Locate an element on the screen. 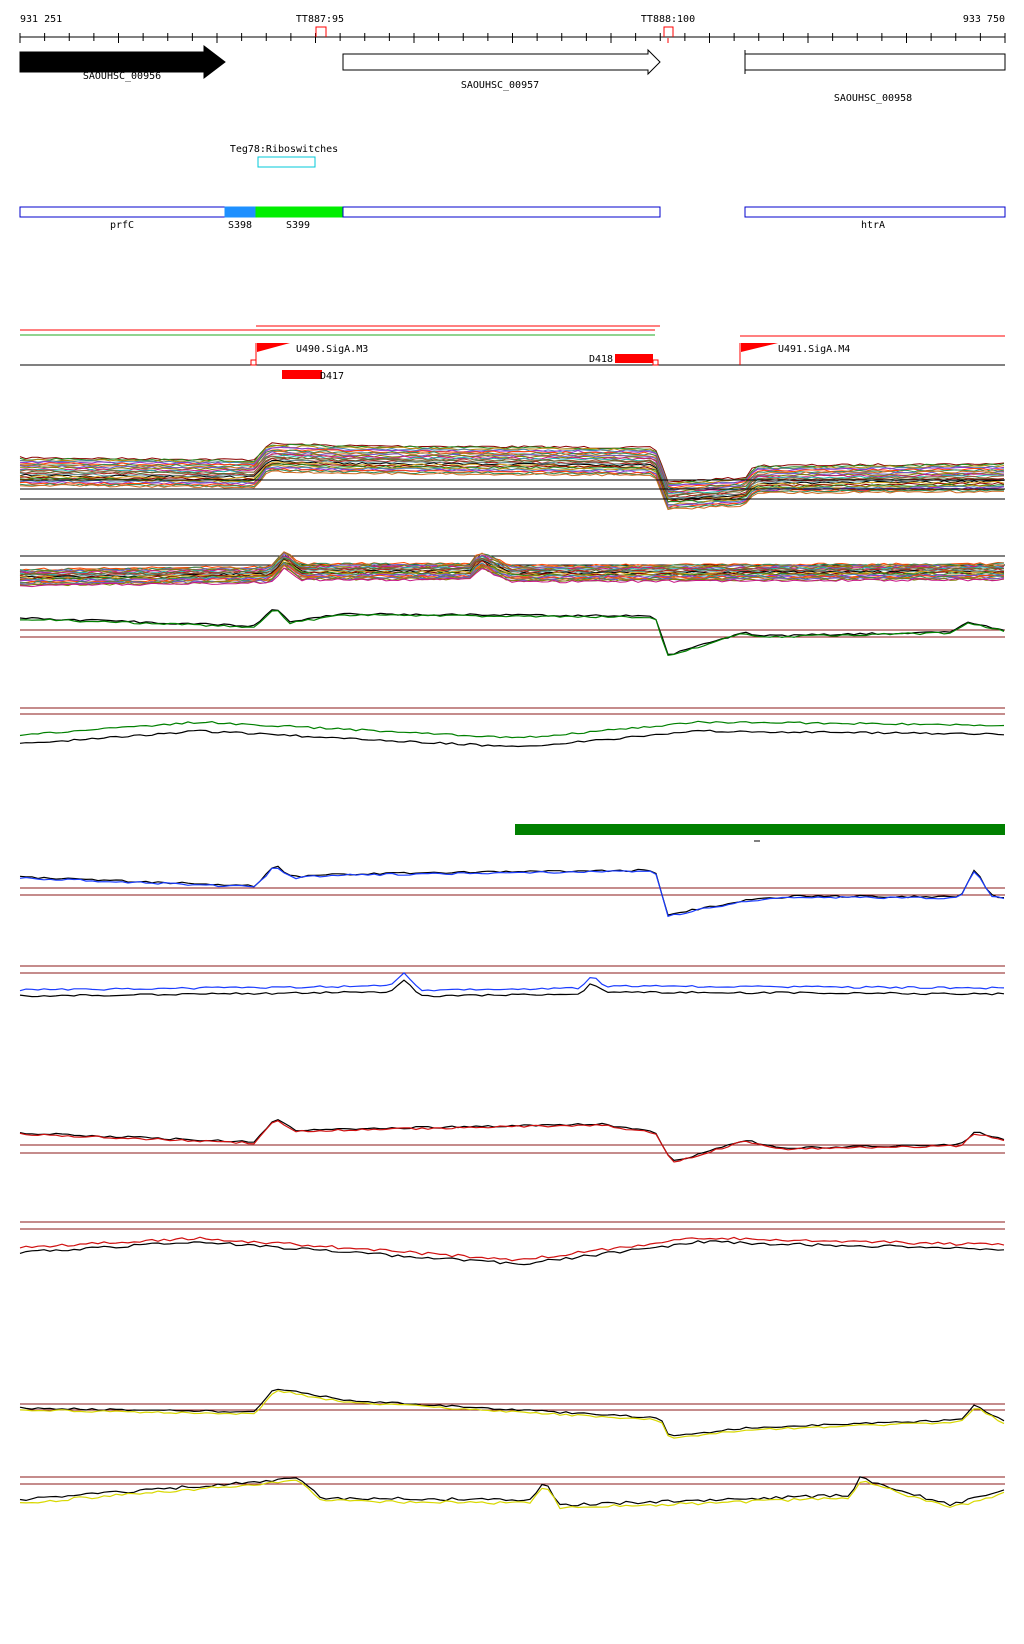 This screenshot has width=1024, height=1644. gene-saouhsc-00958: SAOUHSC_00958 is located at coordinates (875, 77).